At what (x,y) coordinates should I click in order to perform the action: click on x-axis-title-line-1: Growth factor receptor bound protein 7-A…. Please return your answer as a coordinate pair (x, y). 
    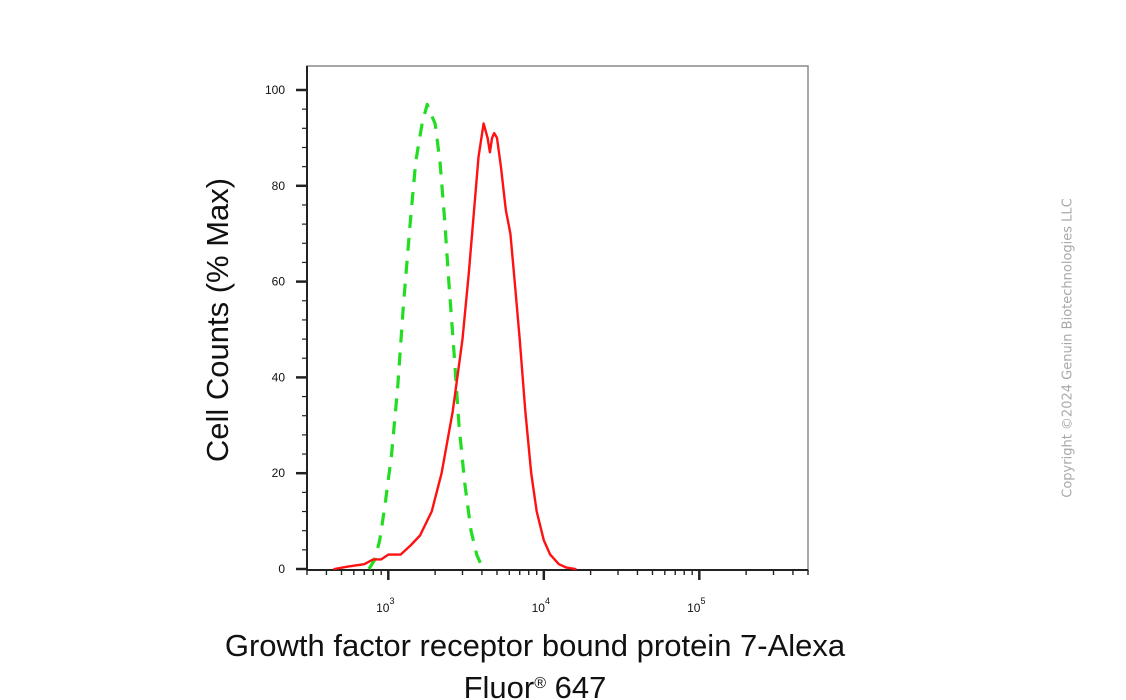
    Looking at the image, I should click on (535, 645).